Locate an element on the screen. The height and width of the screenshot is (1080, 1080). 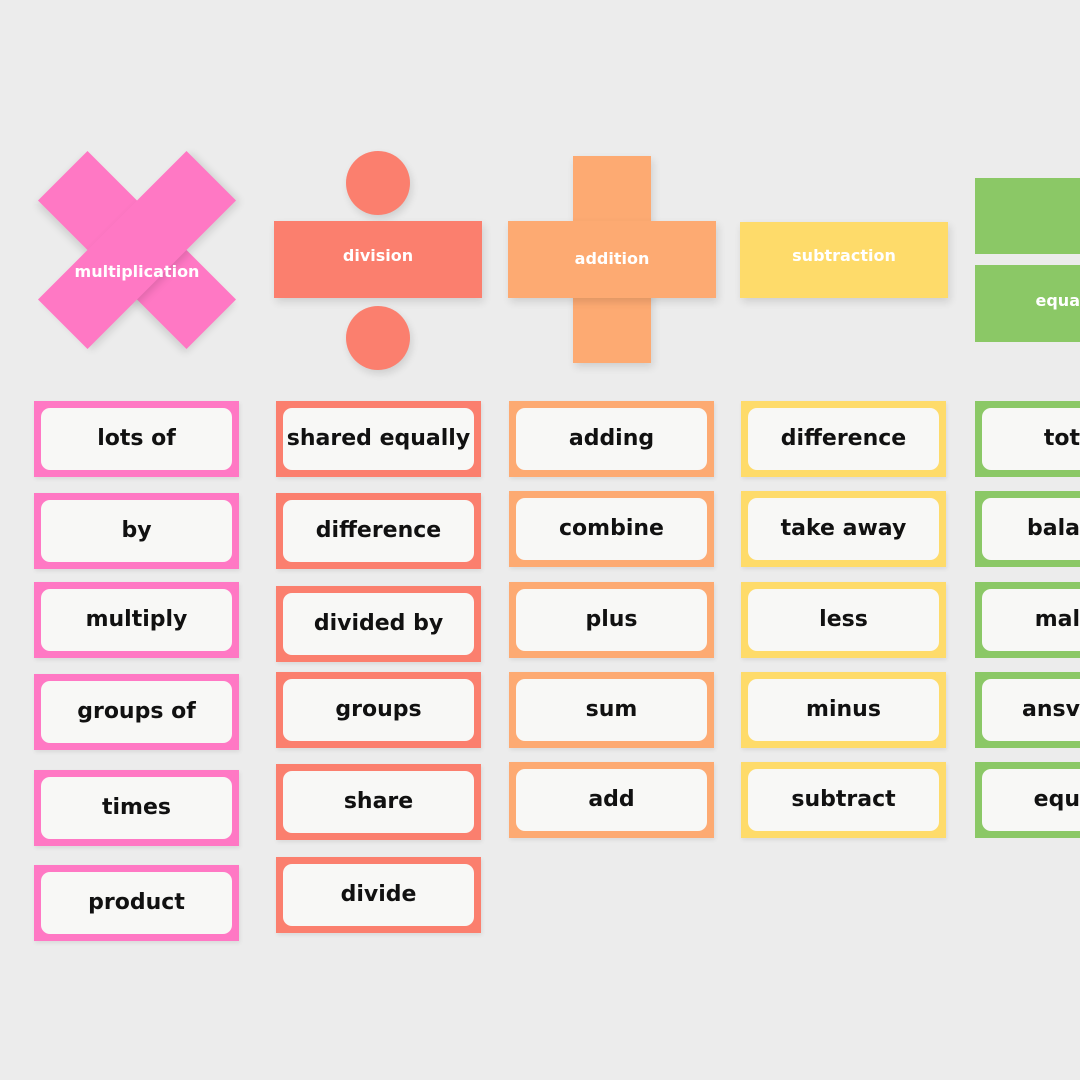
multiplication-word-card: multiply is located at coordinates (136, 620).